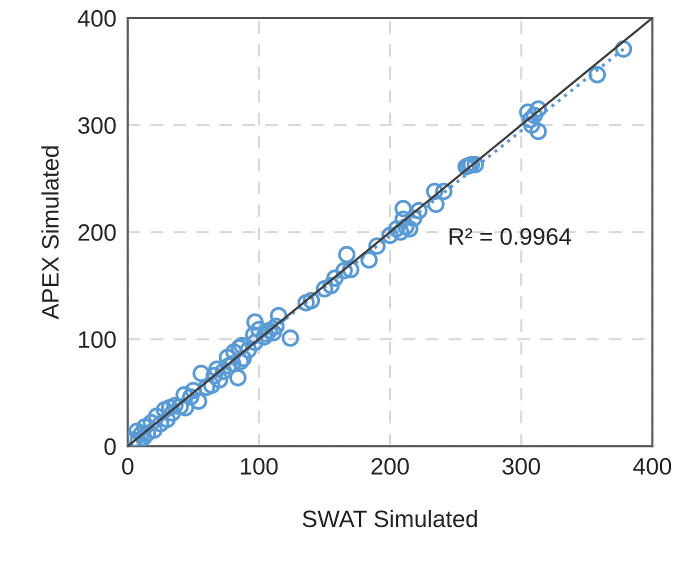 This screenshot has width=676, height=562. I want to click on x-tick-label: 100, so click(259, 466).